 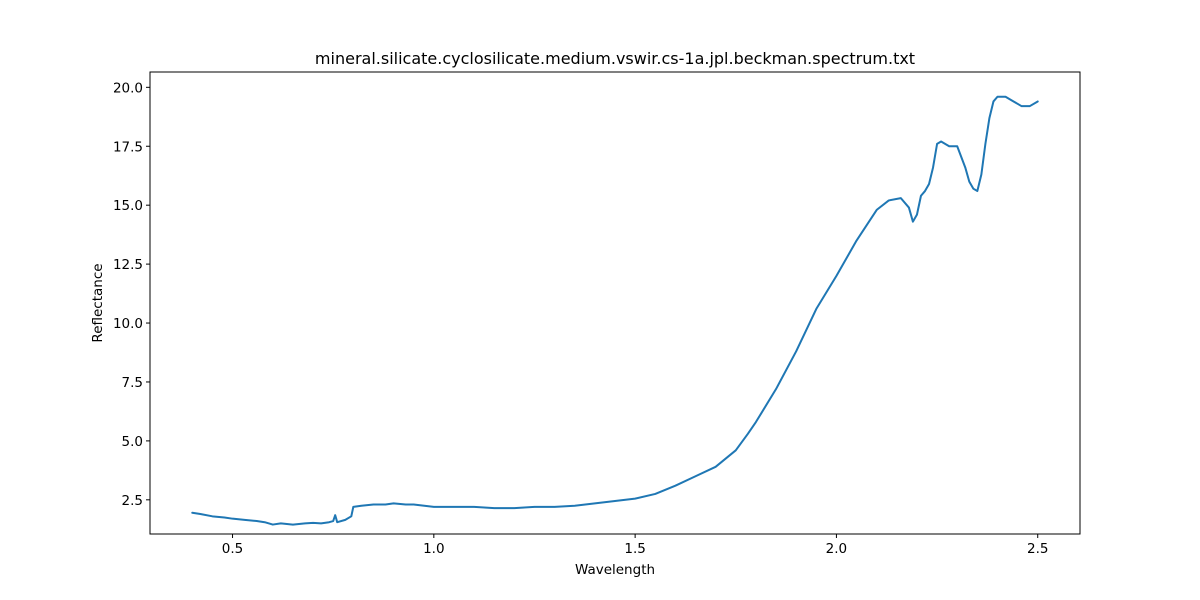 I want to click on y-tick-label: 10.0, so click(x=128, y=324).